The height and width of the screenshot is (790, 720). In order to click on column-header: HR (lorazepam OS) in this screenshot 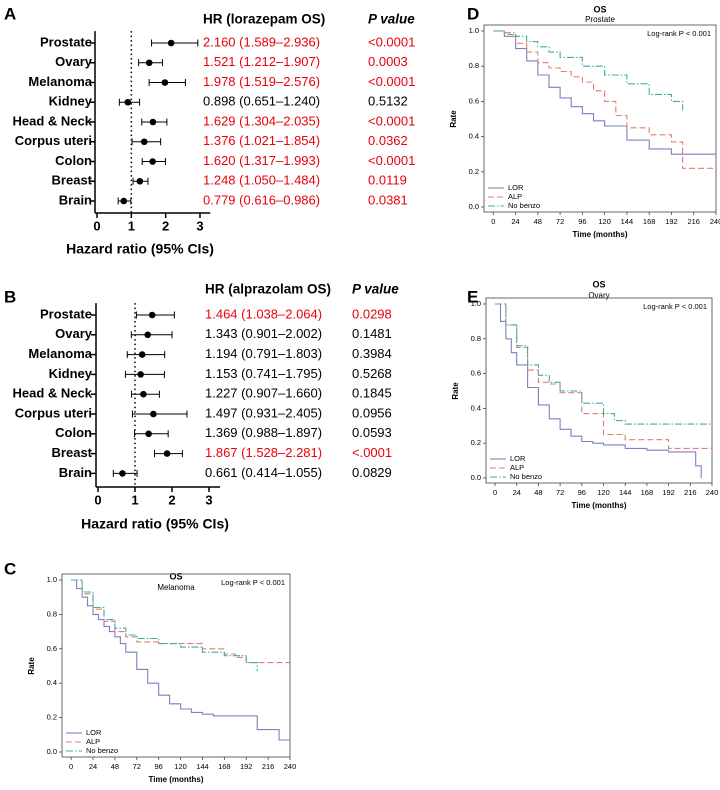, I will do `click(264, 19)`.